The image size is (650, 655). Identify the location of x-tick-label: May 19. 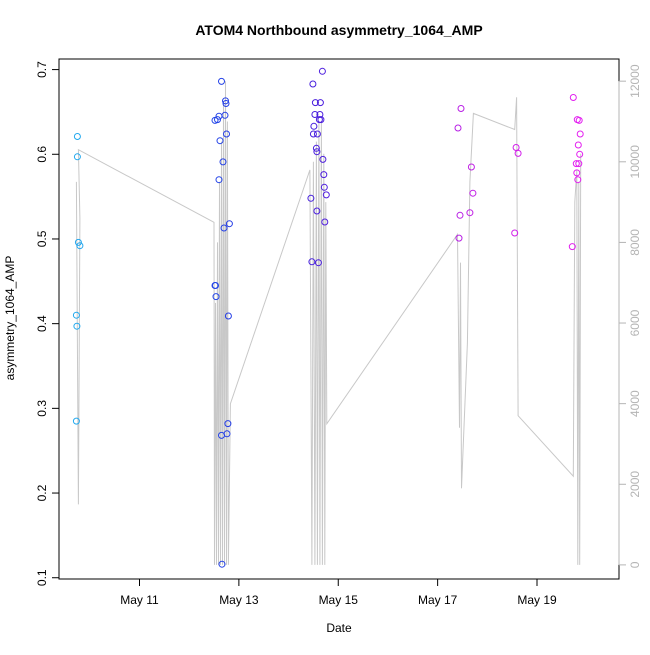
(537, 600).